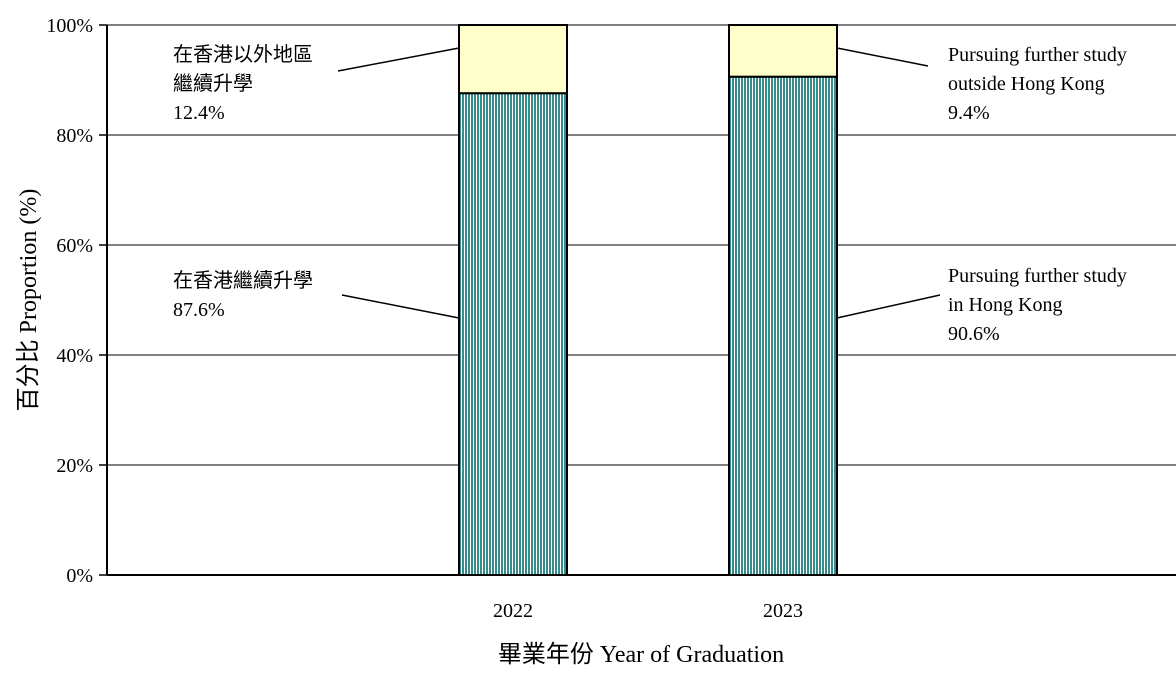  What do you see at coordinates (74, 466) in the screenshot?
I see `y-tick-label: 20%` at bounding box center [74, 466].